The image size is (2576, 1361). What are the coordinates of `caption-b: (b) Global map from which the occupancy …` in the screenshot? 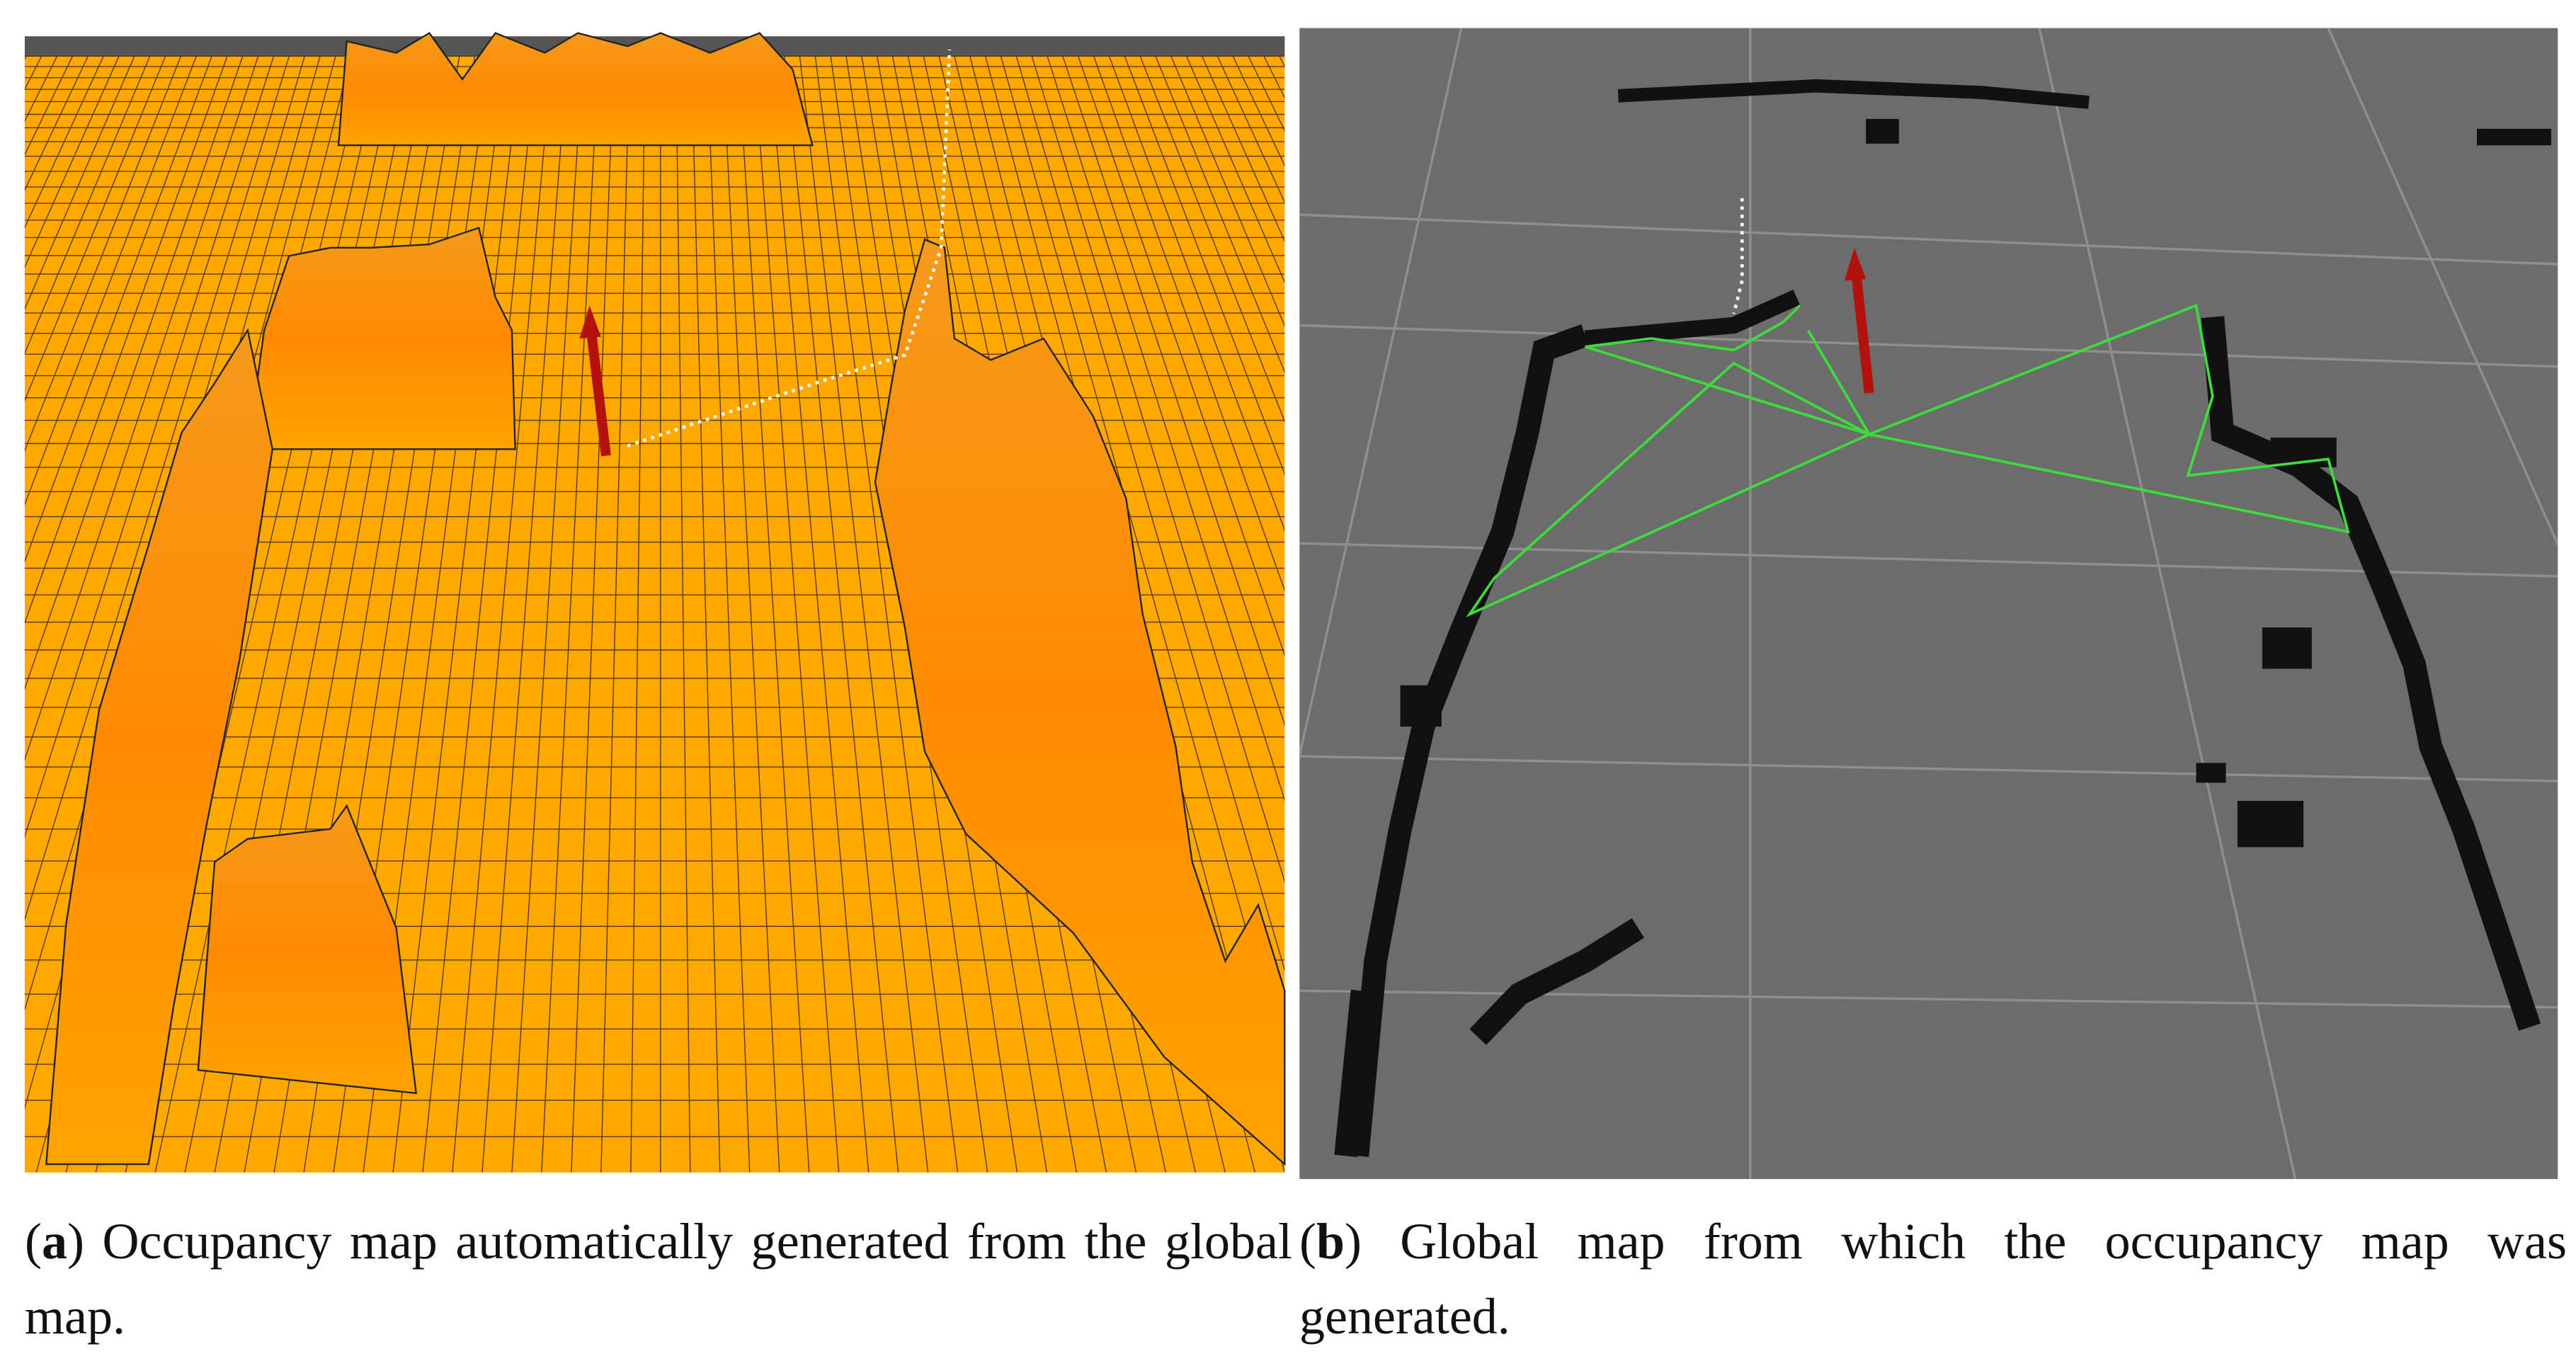 It's located at (1933, 1279).